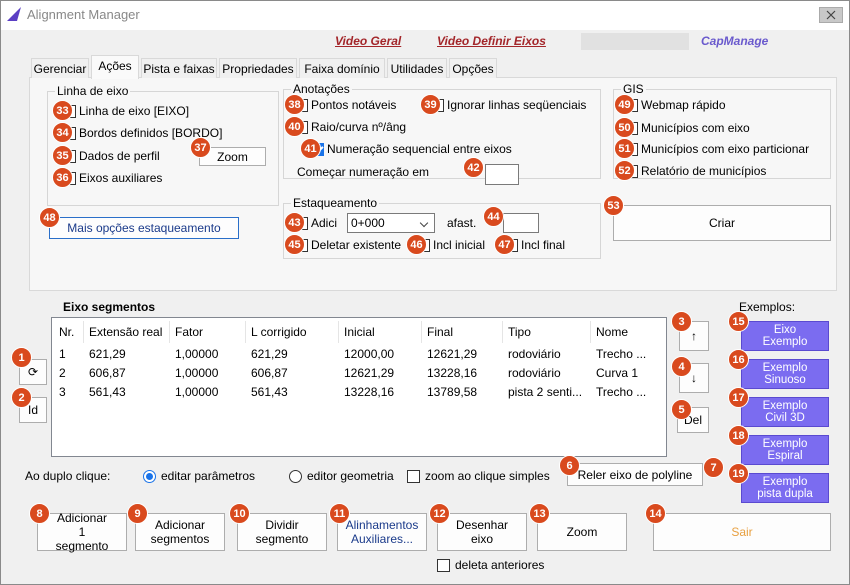  What do you see at coordinates (493, 216) in the screenshot?
I see `badge: 44` at bounding box center [493, 216].